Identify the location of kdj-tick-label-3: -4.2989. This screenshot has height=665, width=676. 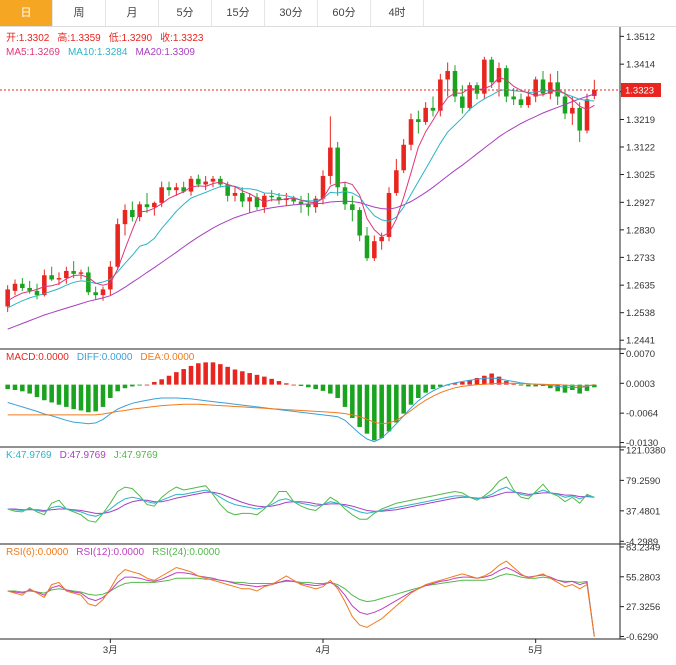
(642, 542).